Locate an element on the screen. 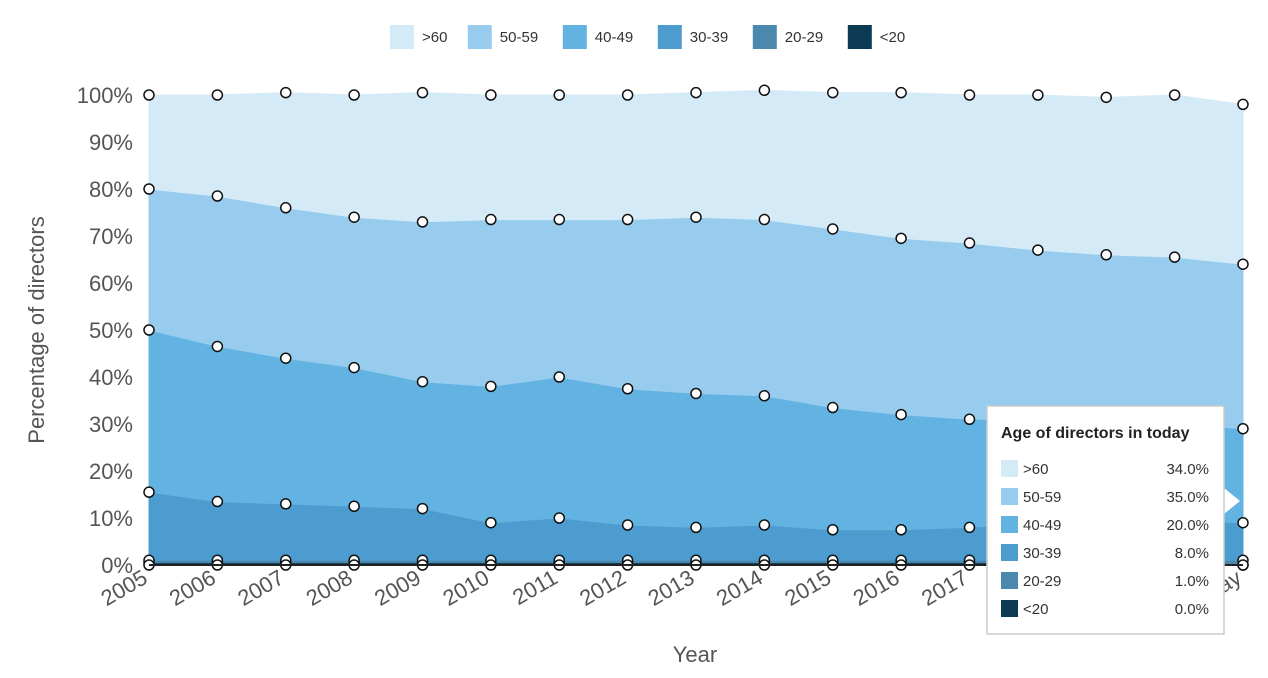 This screenshot has height=678, width=1268. point-gt60-2020 is located at coordinates (1174, 95).